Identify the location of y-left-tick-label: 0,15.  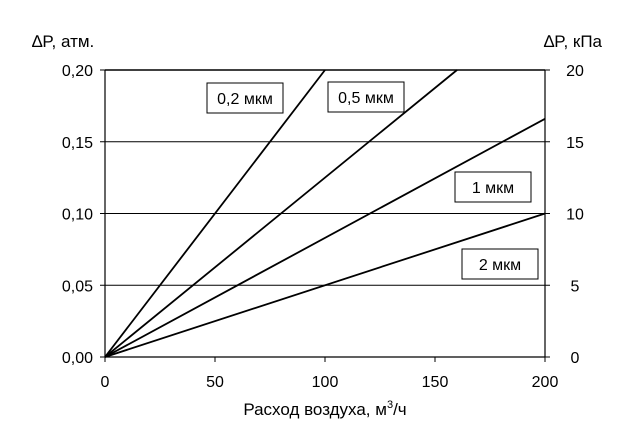
(77, 143).